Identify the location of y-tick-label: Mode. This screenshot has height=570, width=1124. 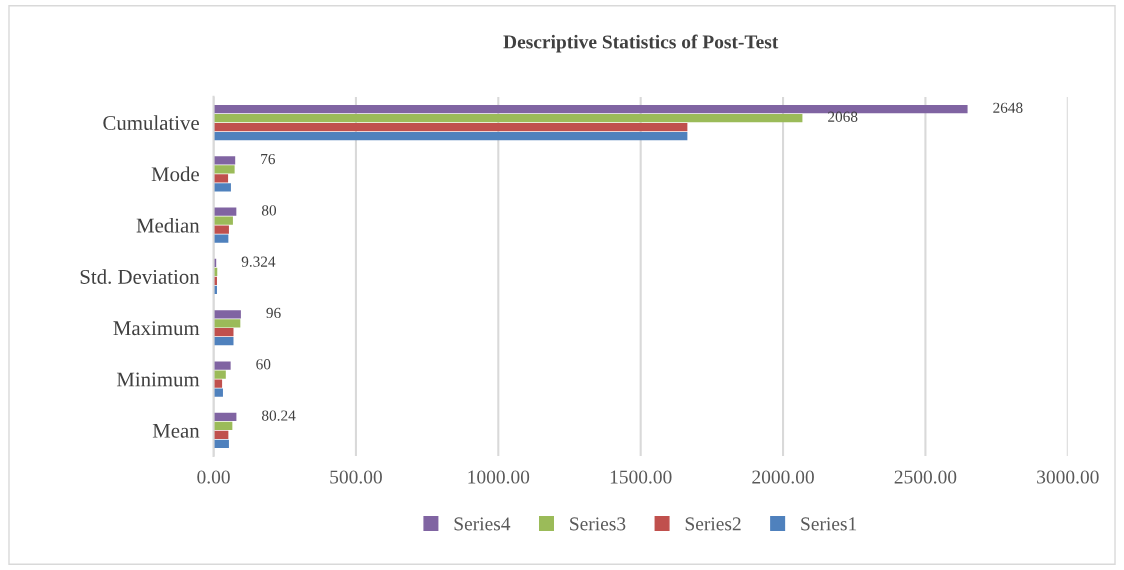
(175, 174).